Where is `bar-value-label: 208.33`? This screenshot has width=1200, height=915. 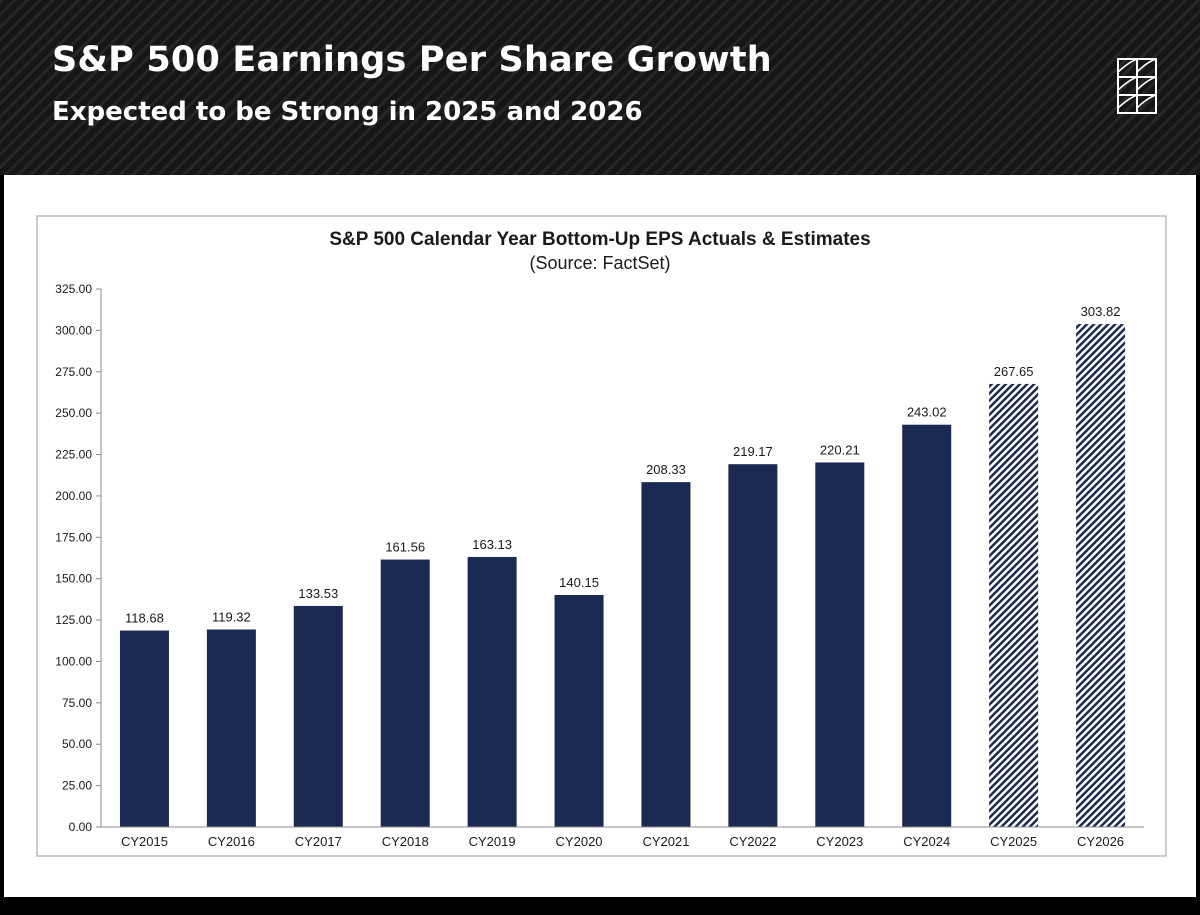 bar-value-label: 208.33 is located at coordinates (666, 469).